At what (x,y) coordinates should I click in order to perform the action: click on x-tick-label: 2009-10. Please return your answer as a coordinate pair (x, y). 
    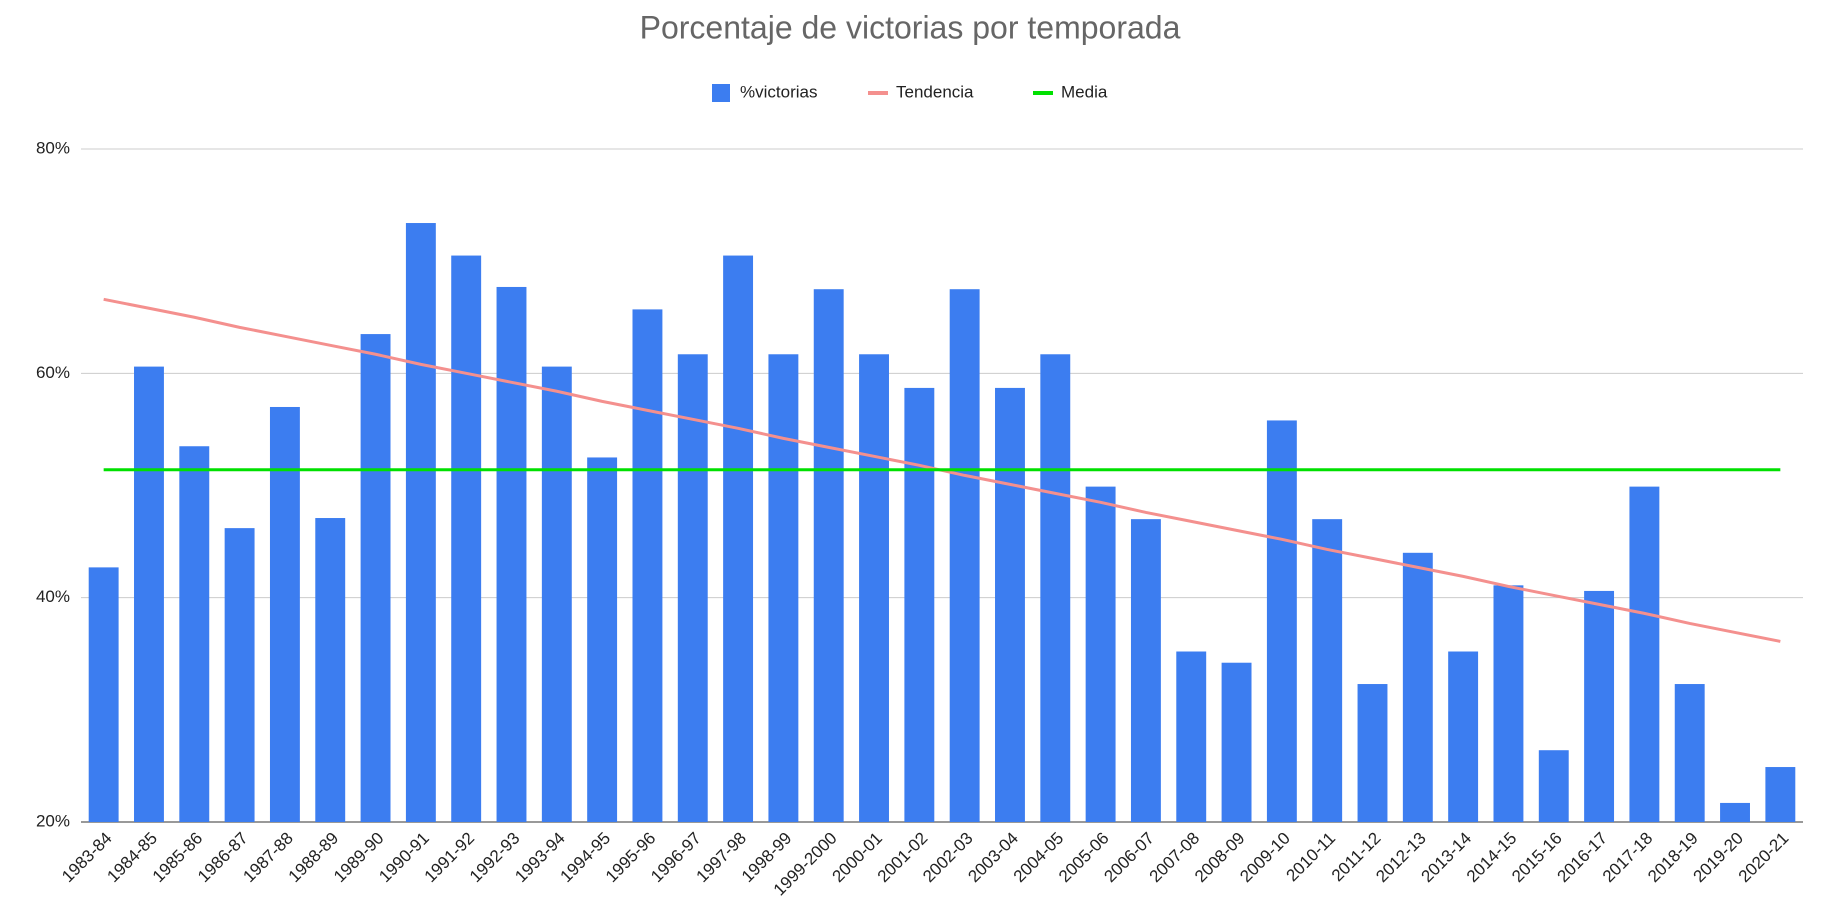
    Looking at the image, I should click on (1265, 858).